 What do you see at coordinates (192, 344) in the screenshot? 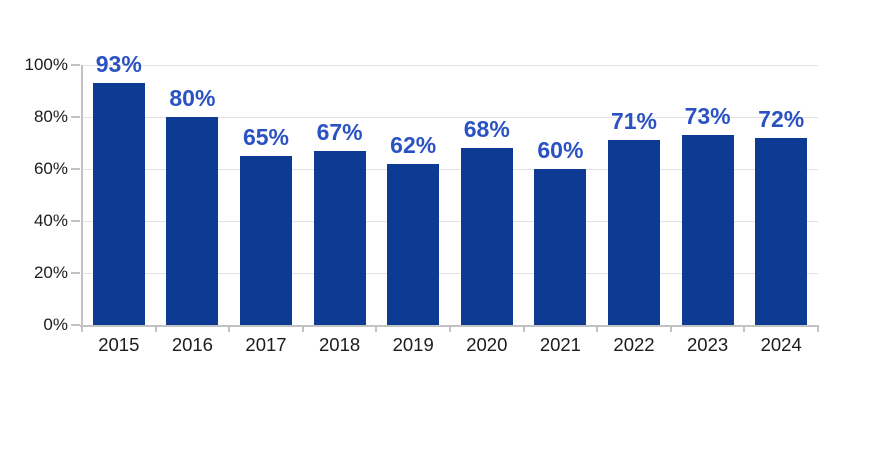
I see `x-axis-label-2016: 2016` at bounding box center [192, 344].